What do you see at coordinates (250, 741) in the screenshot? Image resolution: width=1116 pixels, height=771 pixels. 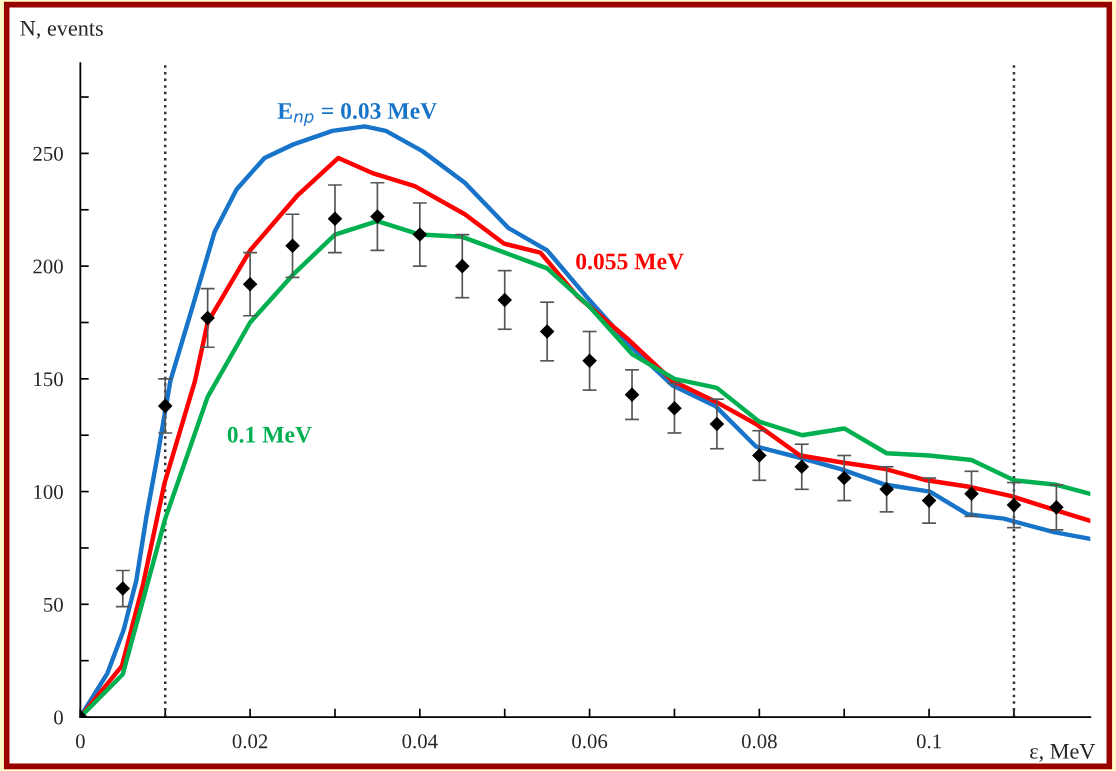 I see `x-tick-label: 0.02` at bounding box center [250, 741].